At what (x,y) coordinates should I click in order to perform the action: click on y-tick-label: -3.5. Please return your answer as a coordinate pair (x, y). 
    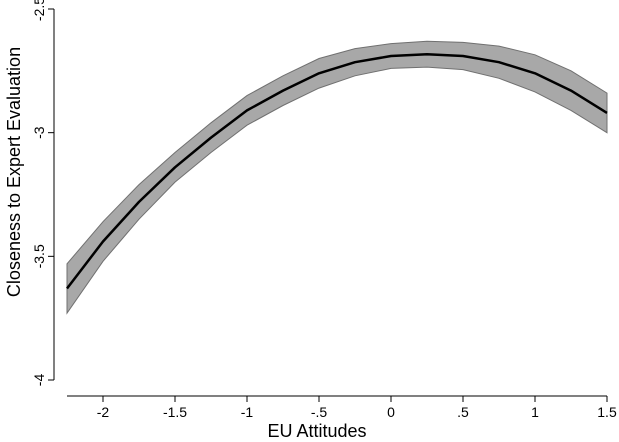
    Looking at the image, I should click on (39, 256).